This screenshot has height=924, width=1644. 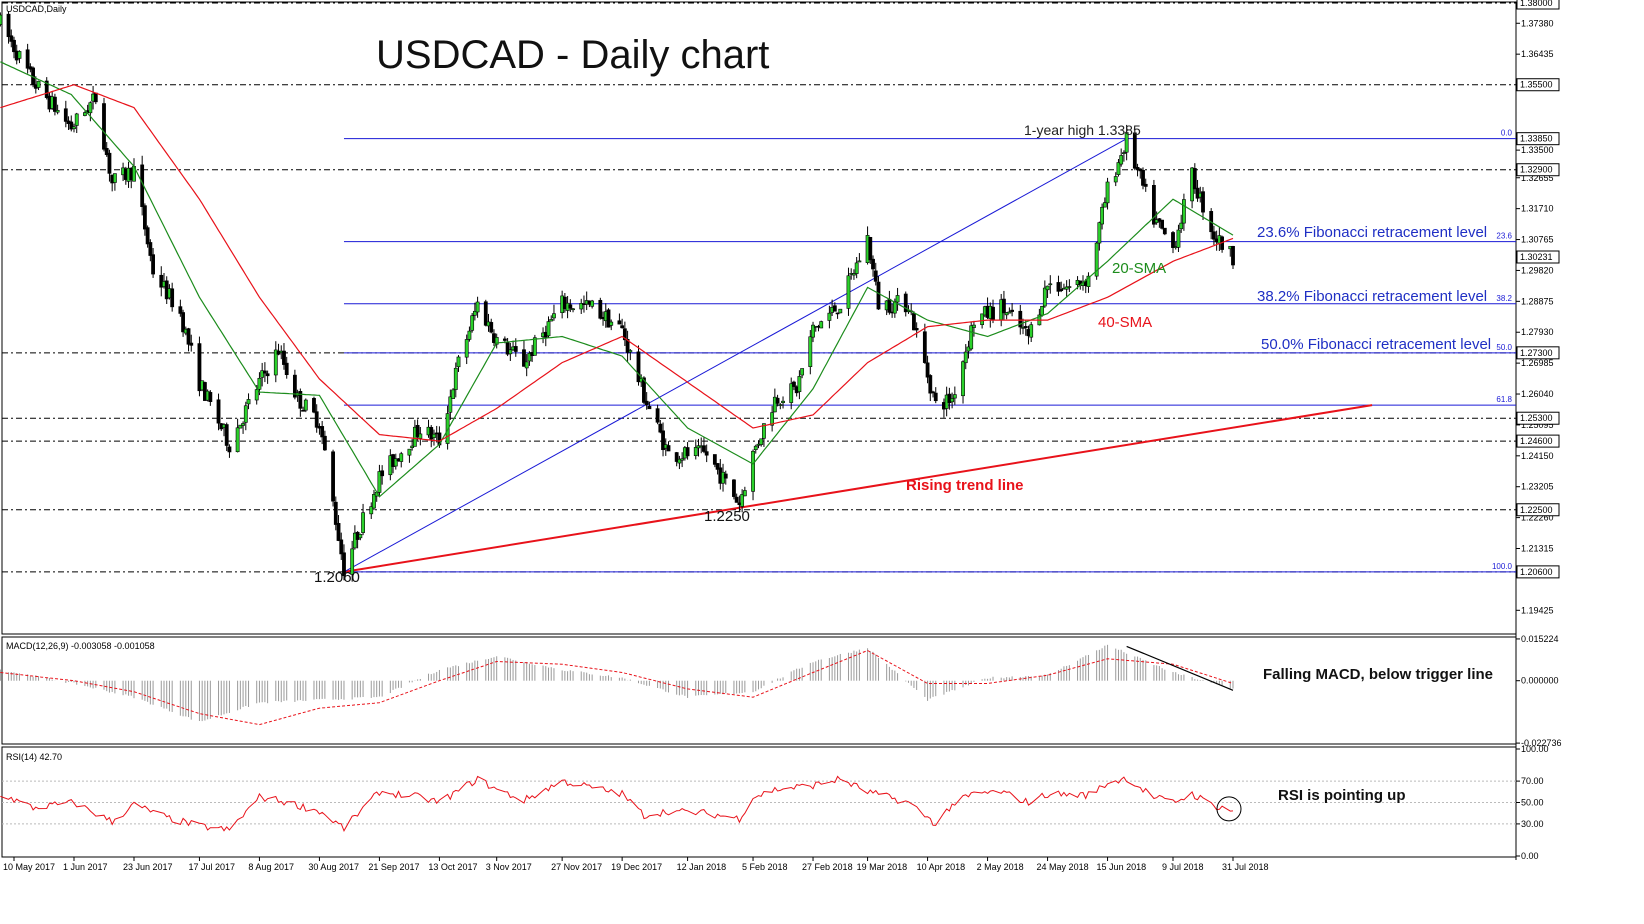 What do you see at coordinates (1063, 867) in the screenshot?
I see `date-tick-label: 24 May 2018` at bounding box center [1063, 867].